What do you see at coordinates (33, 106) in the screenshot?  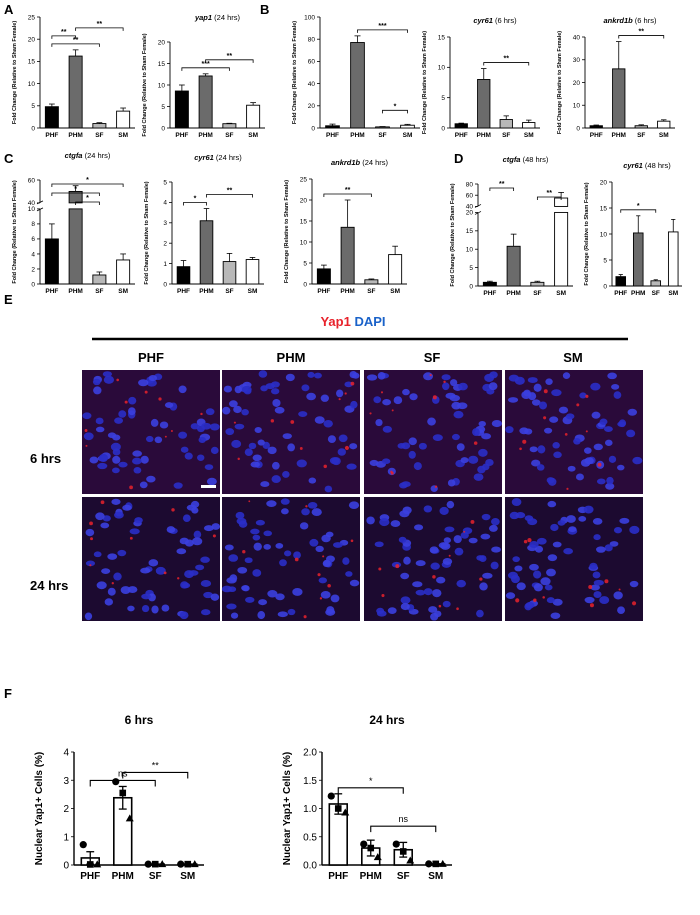 I see `y-tick-label: 5` at bounding box center [33, 106].